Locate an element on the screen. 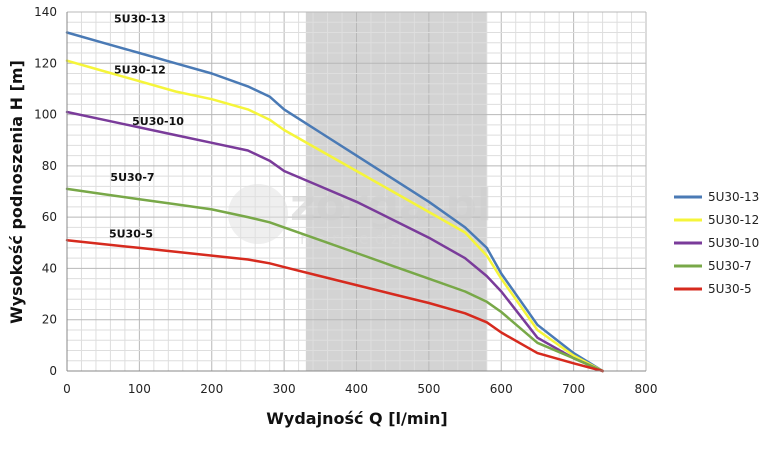  watermark-logo-icon is located at coordinates (258, 214).